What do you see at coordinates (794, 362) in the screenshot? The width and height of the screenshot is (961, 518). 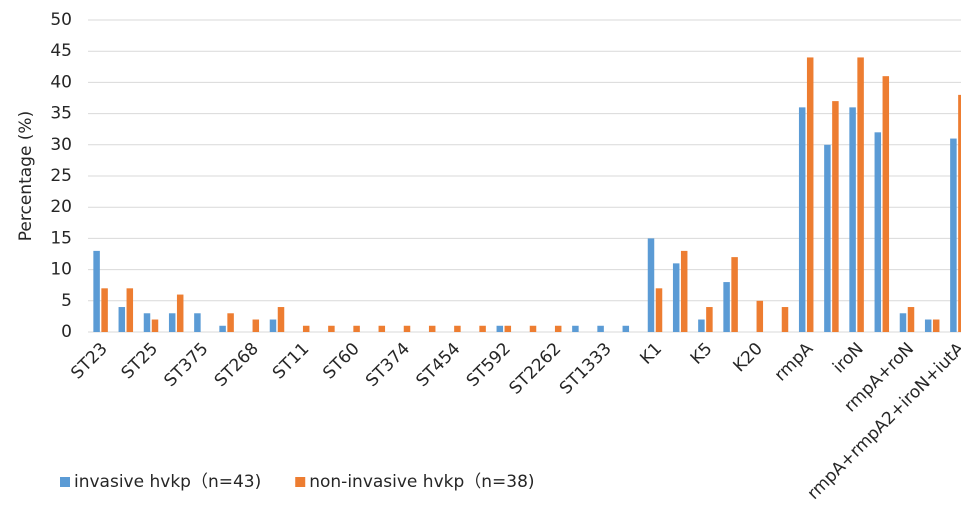 I see `x-tick-label: rmpA` at bounding box center [794, 362].